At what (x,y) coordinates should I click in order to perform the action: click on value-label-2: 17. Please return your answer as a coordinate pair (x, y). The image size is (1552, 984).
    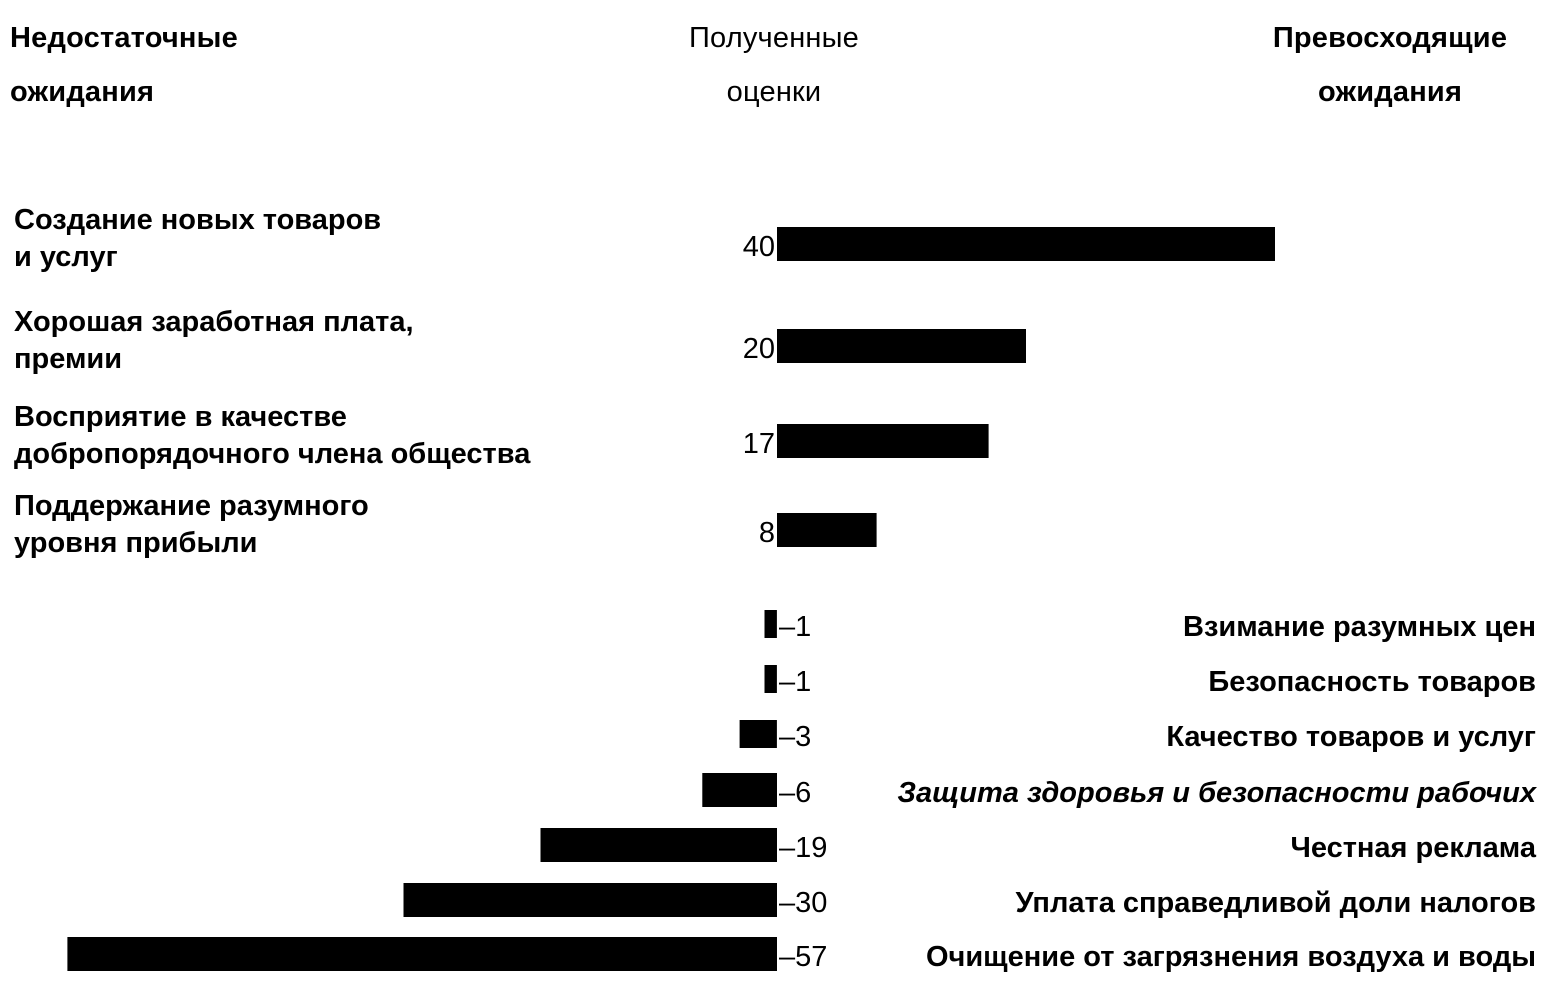
    Looking at the image, I should click on (759, 444).